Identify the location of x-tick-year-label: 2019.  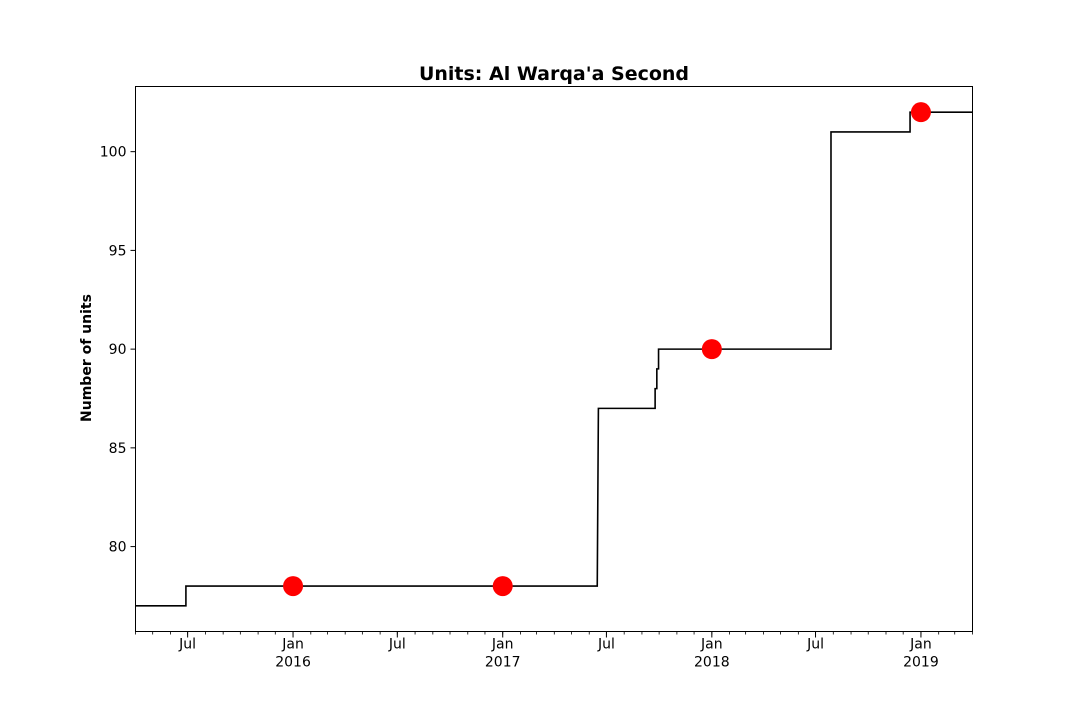
(921, 663).